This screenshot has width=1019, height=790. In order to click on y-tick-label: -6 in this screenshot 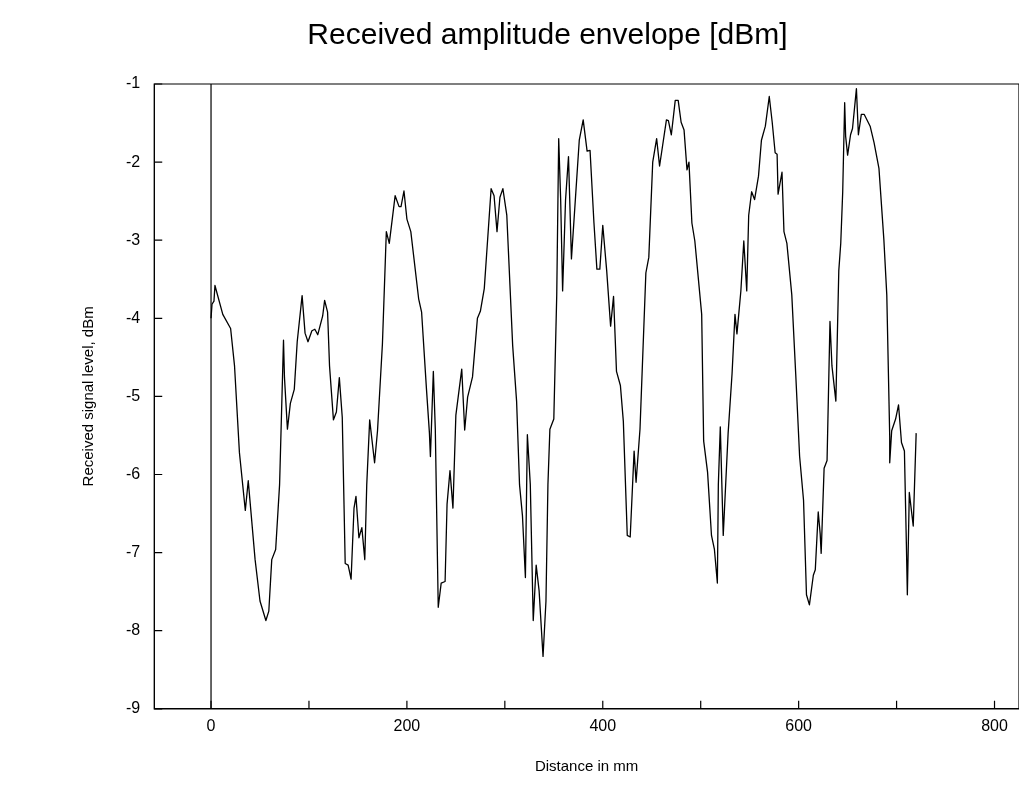, I will do `click(133, 473)`.